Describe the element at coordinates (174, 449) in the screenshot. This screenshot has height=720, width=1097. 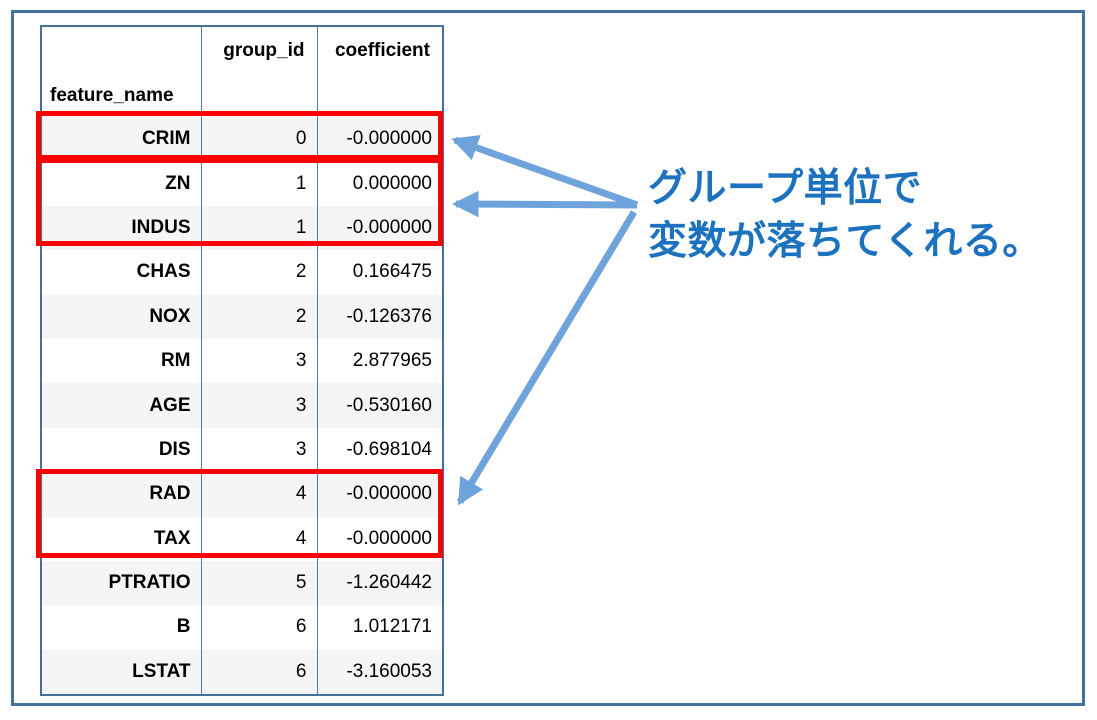
I see `row-label: DIS` at that location.